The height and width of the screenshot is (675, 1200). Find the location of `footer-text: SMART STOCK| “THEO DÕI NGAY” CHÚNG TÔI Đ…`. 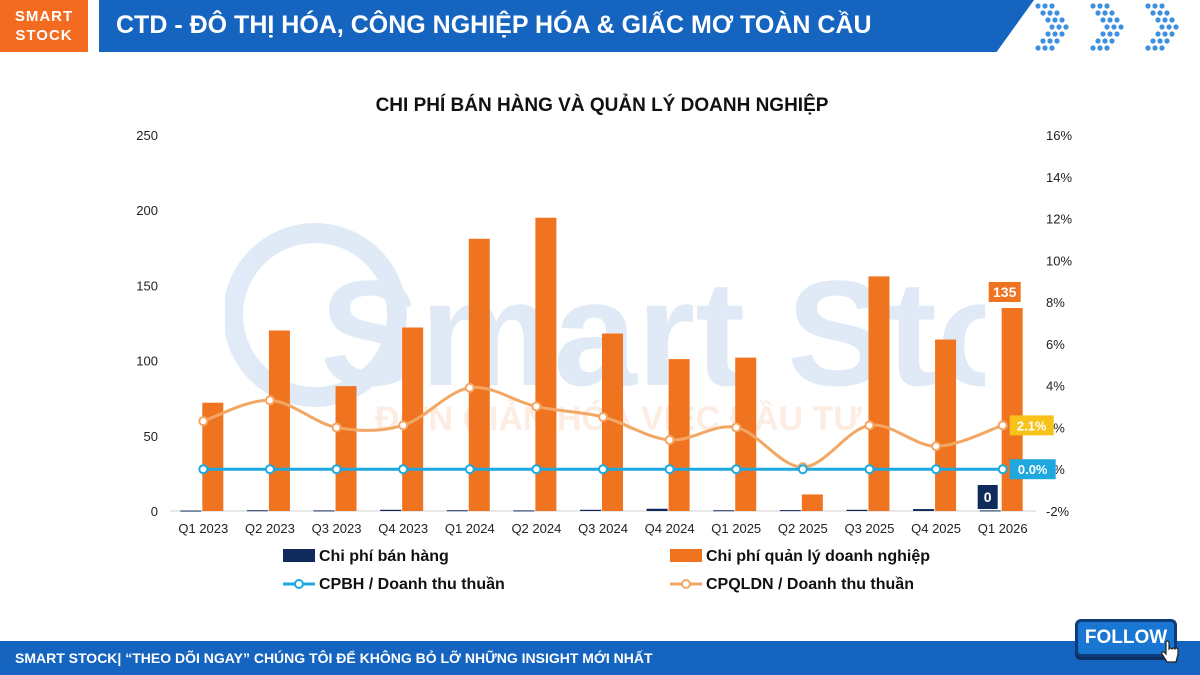

footer-text: SMART STOCK| “THEO DÕI NGAY” CHÚNG TÔI Đ… is located at coordinates (334, 658).